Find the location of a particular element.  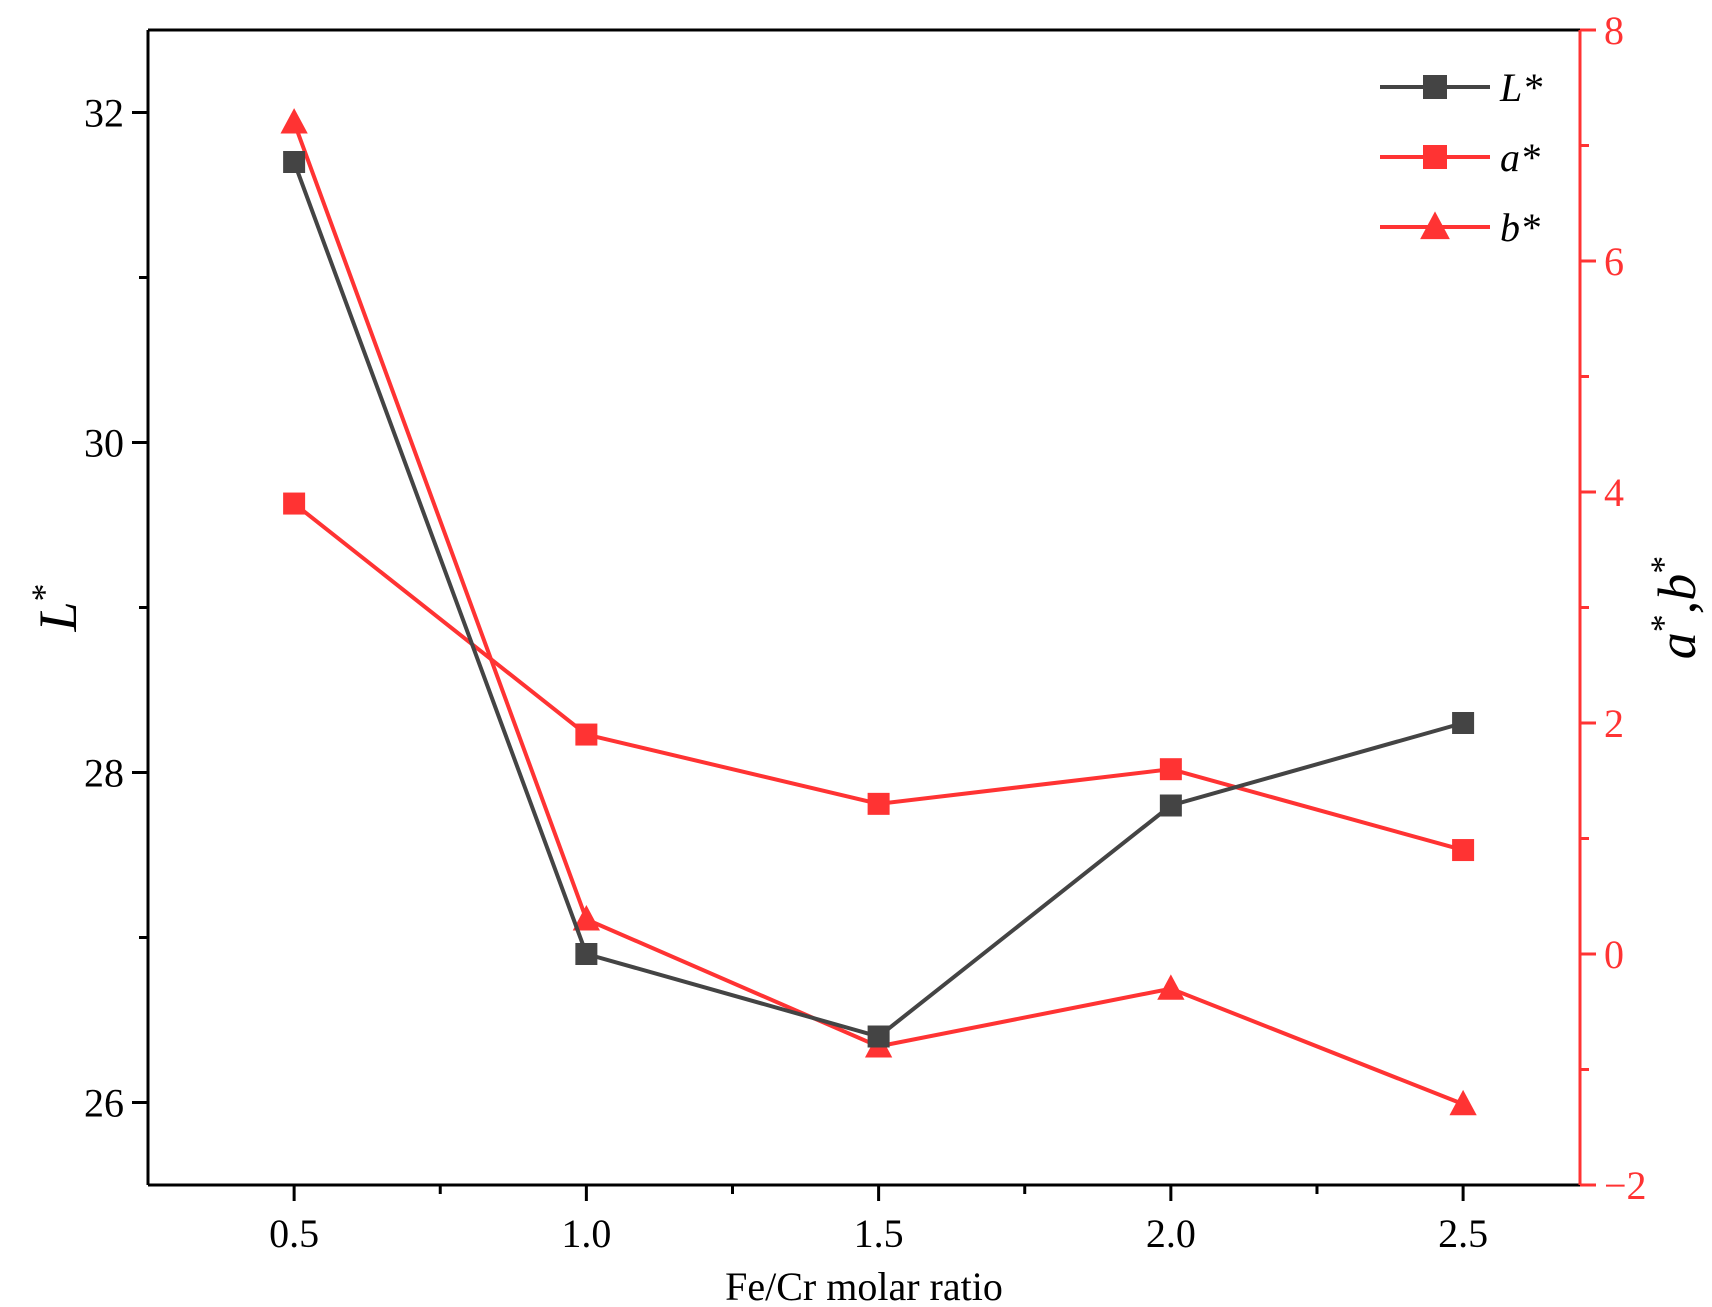

right-axis-title-sup: * is located at coordinates (1663, 623).